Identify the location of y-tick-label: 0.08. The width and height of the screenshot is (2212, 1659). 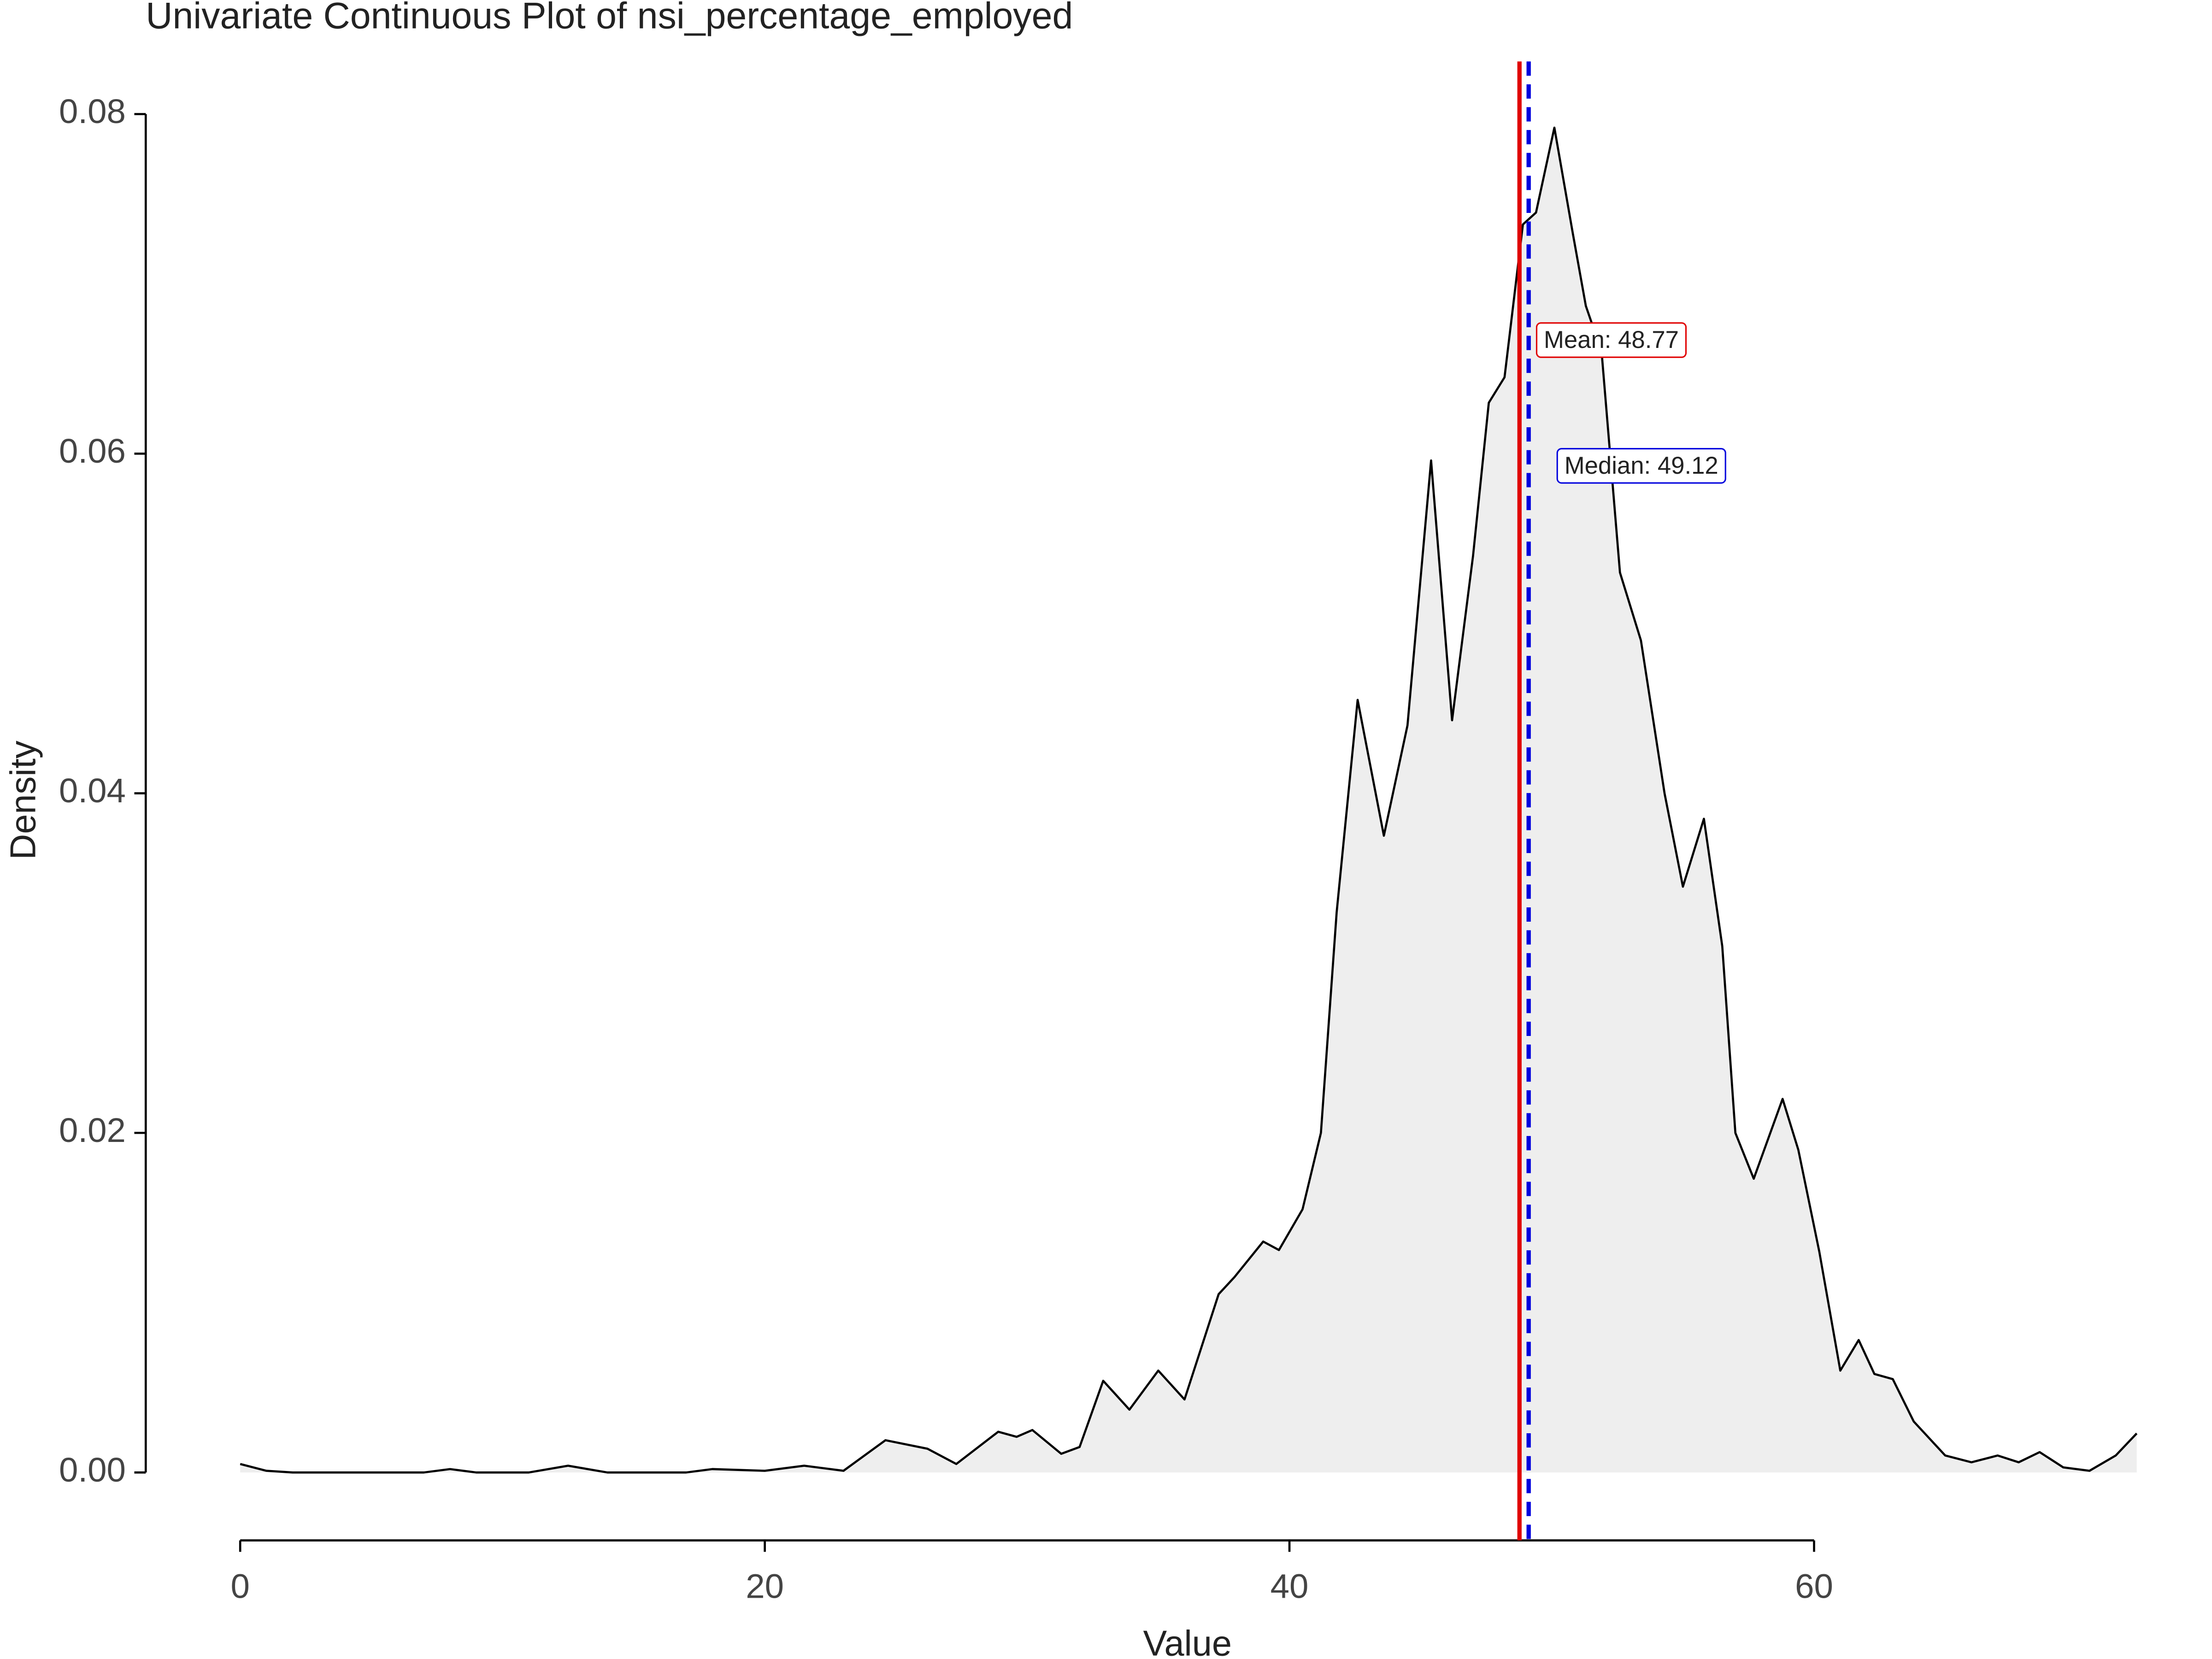
(92, 111).